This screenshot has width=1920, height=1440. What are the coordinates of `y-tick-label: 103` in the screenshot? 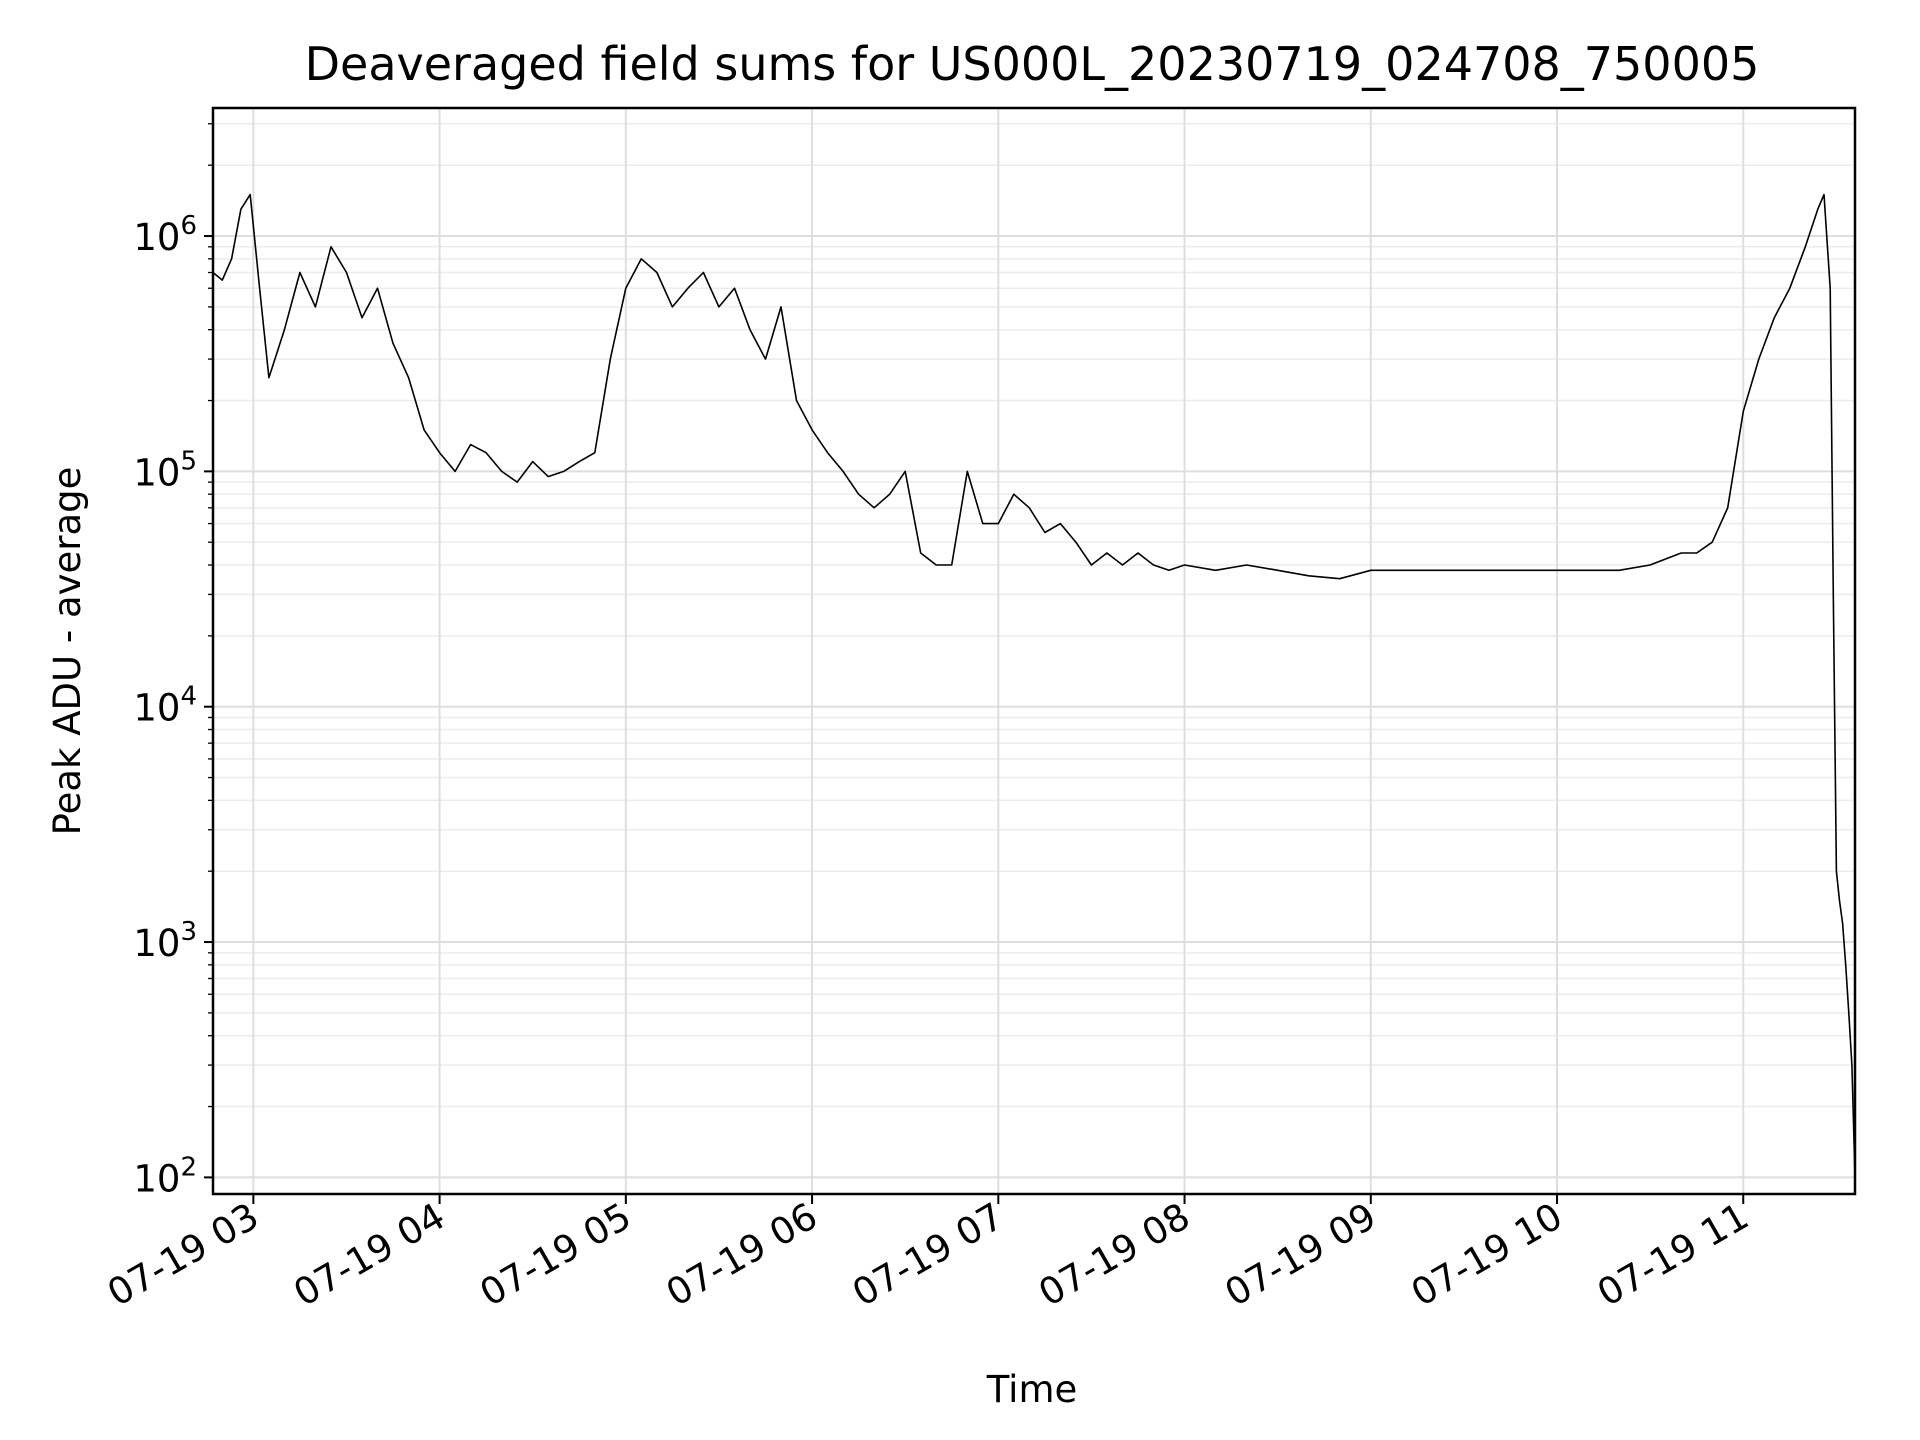 It's located at (165, 941).